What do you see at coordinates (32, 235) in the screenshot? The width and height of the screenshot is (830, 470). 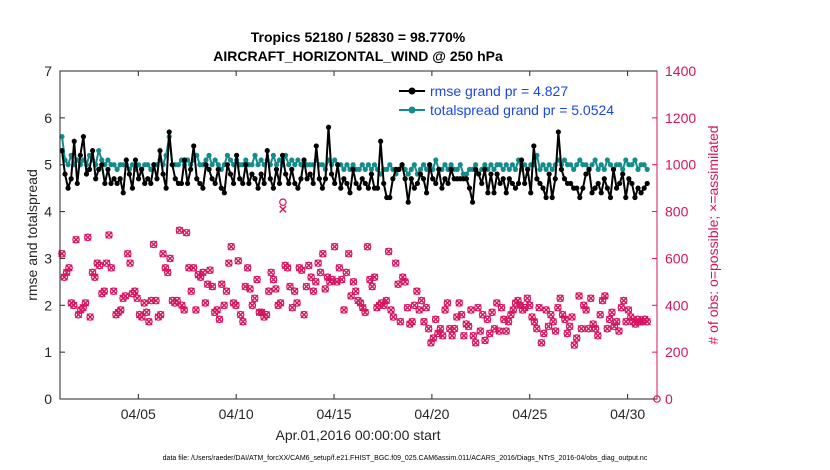 I see `y-axis-label: rmse and totalspread` at bounding box center [32, 235].